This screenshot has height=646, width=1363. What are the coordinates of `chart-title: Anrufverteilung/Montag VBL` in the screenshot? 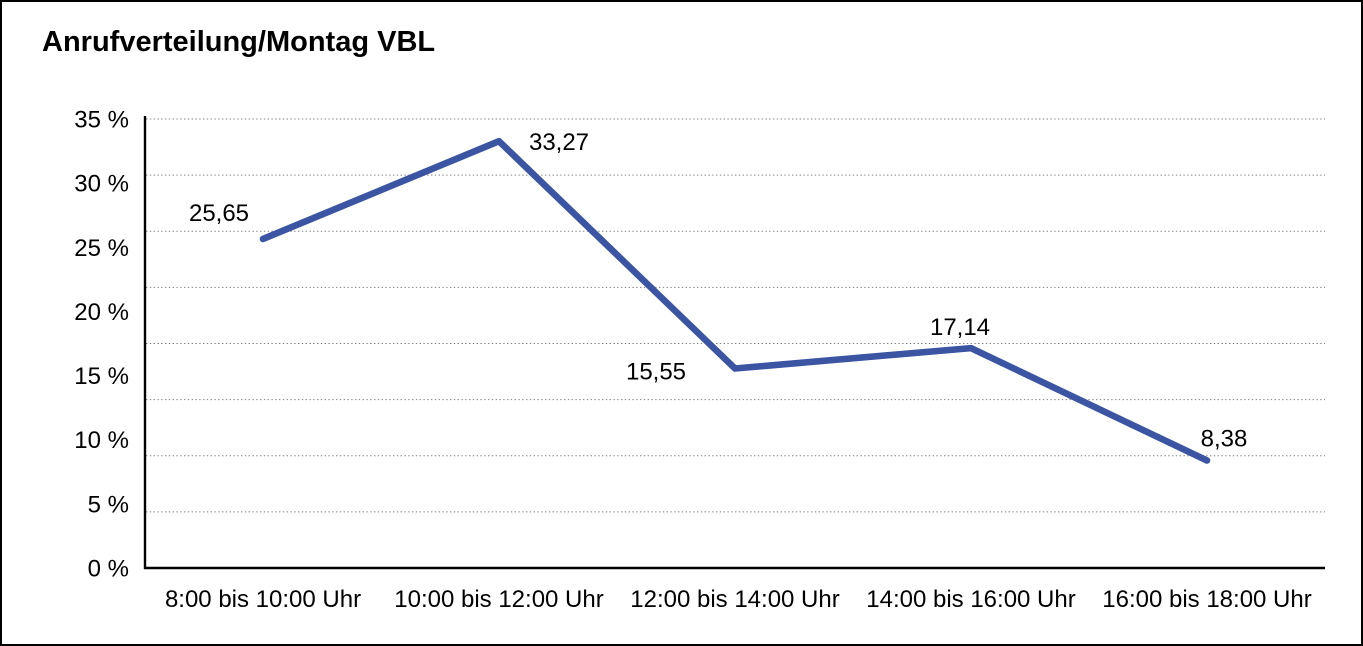 It's located at (239, 42).